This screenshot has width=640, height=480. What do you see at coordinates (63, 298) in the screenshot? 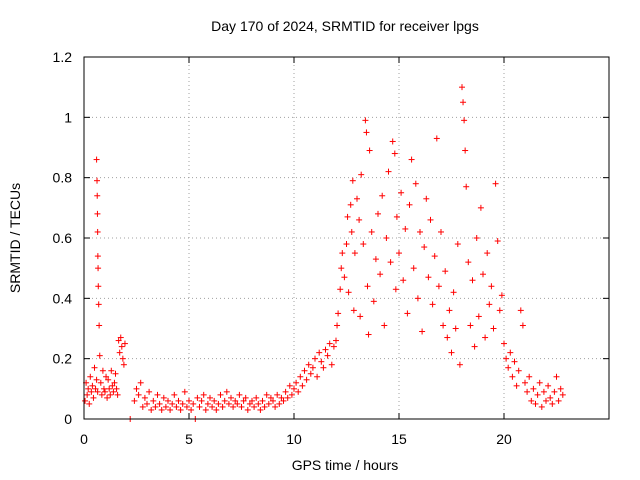
I see `y-tick-label-2: 0.4` at bounding box center [63, 298].